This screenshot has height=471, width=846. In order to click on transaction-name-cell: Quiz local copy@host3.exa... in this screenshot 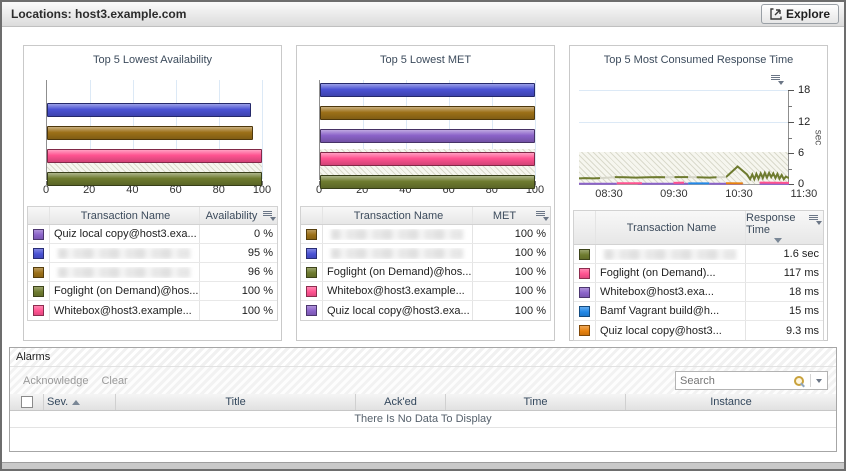, I will do `click(125, 234)`.